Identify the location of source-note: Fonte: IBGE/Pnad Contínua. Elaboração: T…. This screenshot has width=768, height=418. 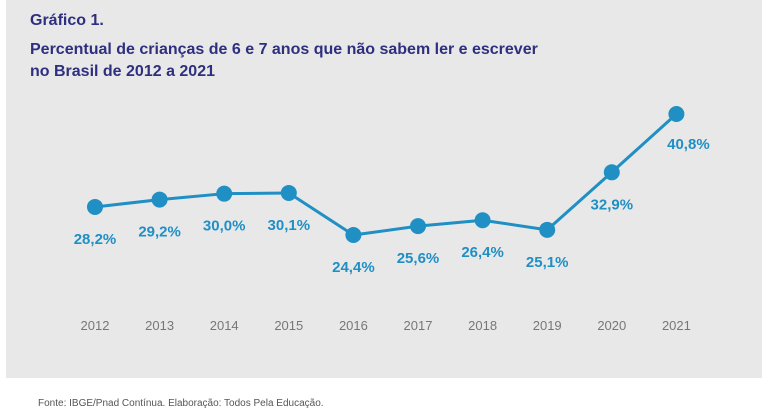
(181, 403).